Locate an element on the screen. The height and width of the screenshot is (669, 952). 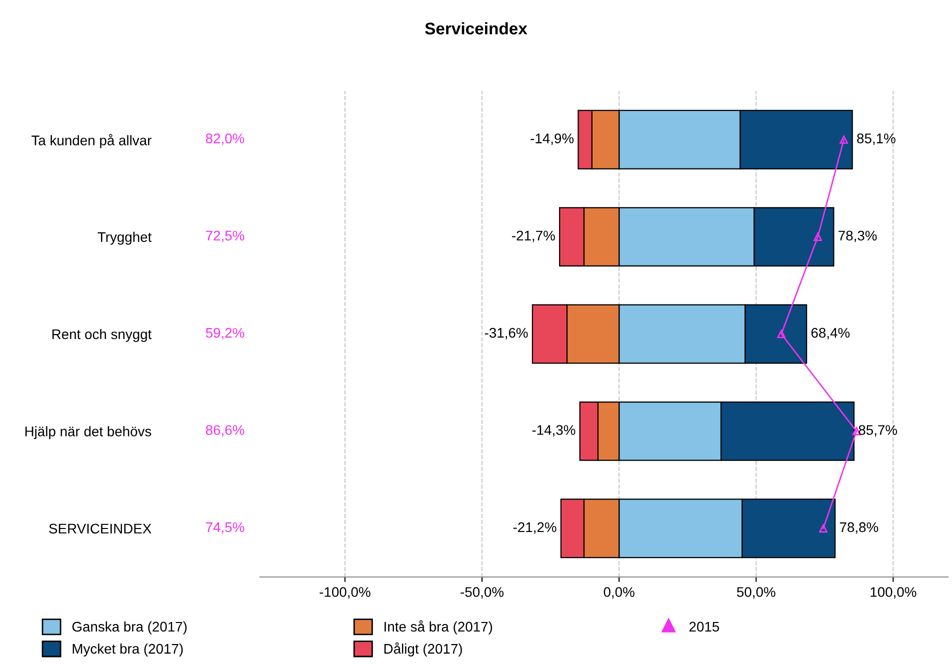
legend-label: Mycket bra (2017) is located at coordinates (127, 650).